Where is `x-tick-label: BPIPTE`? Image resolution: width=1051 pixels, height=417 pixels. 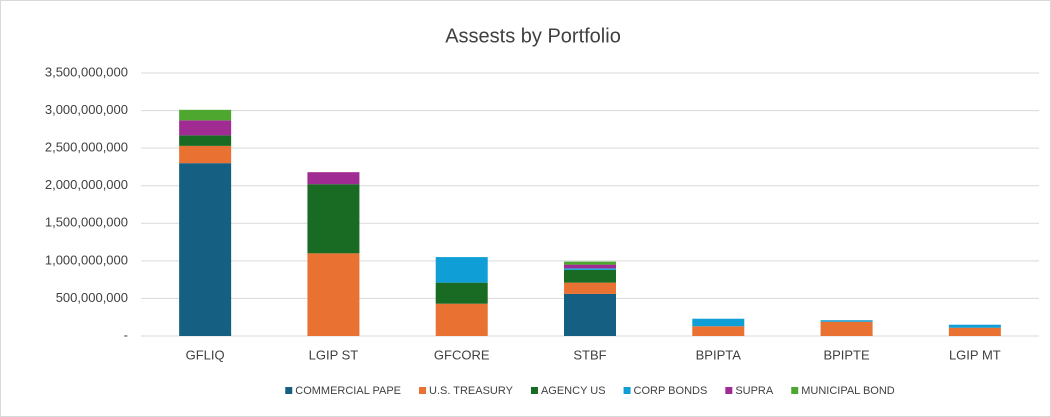 x-tick-label: BPIPTE is located at coordinates (846, 354).